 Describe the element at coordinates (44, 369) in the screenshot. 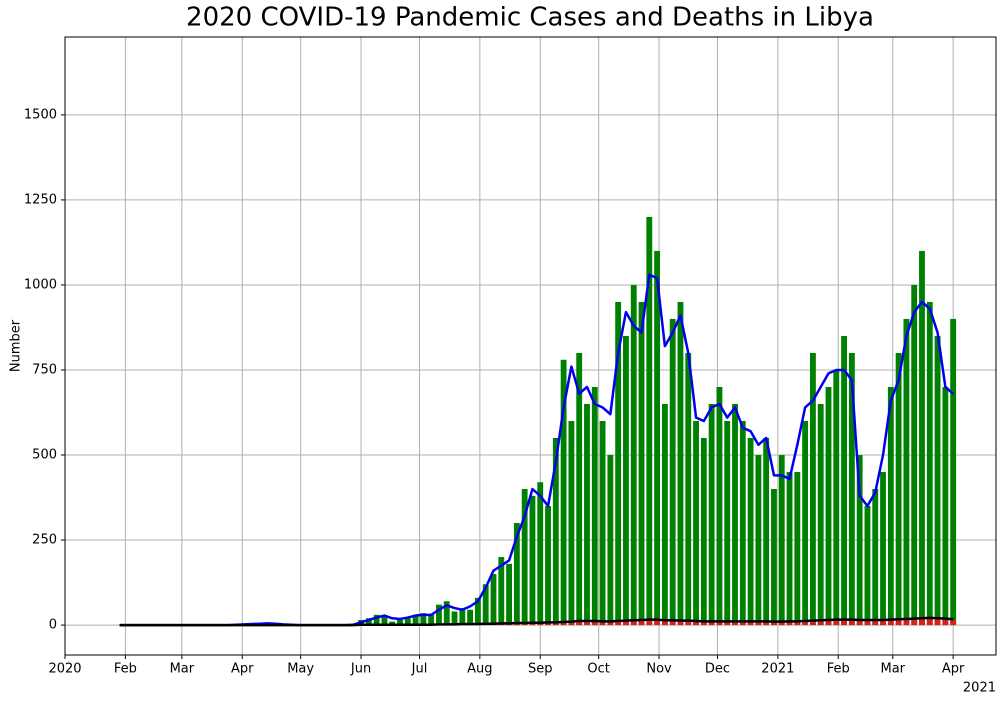

I see `y-tick-label: 750` at that location.